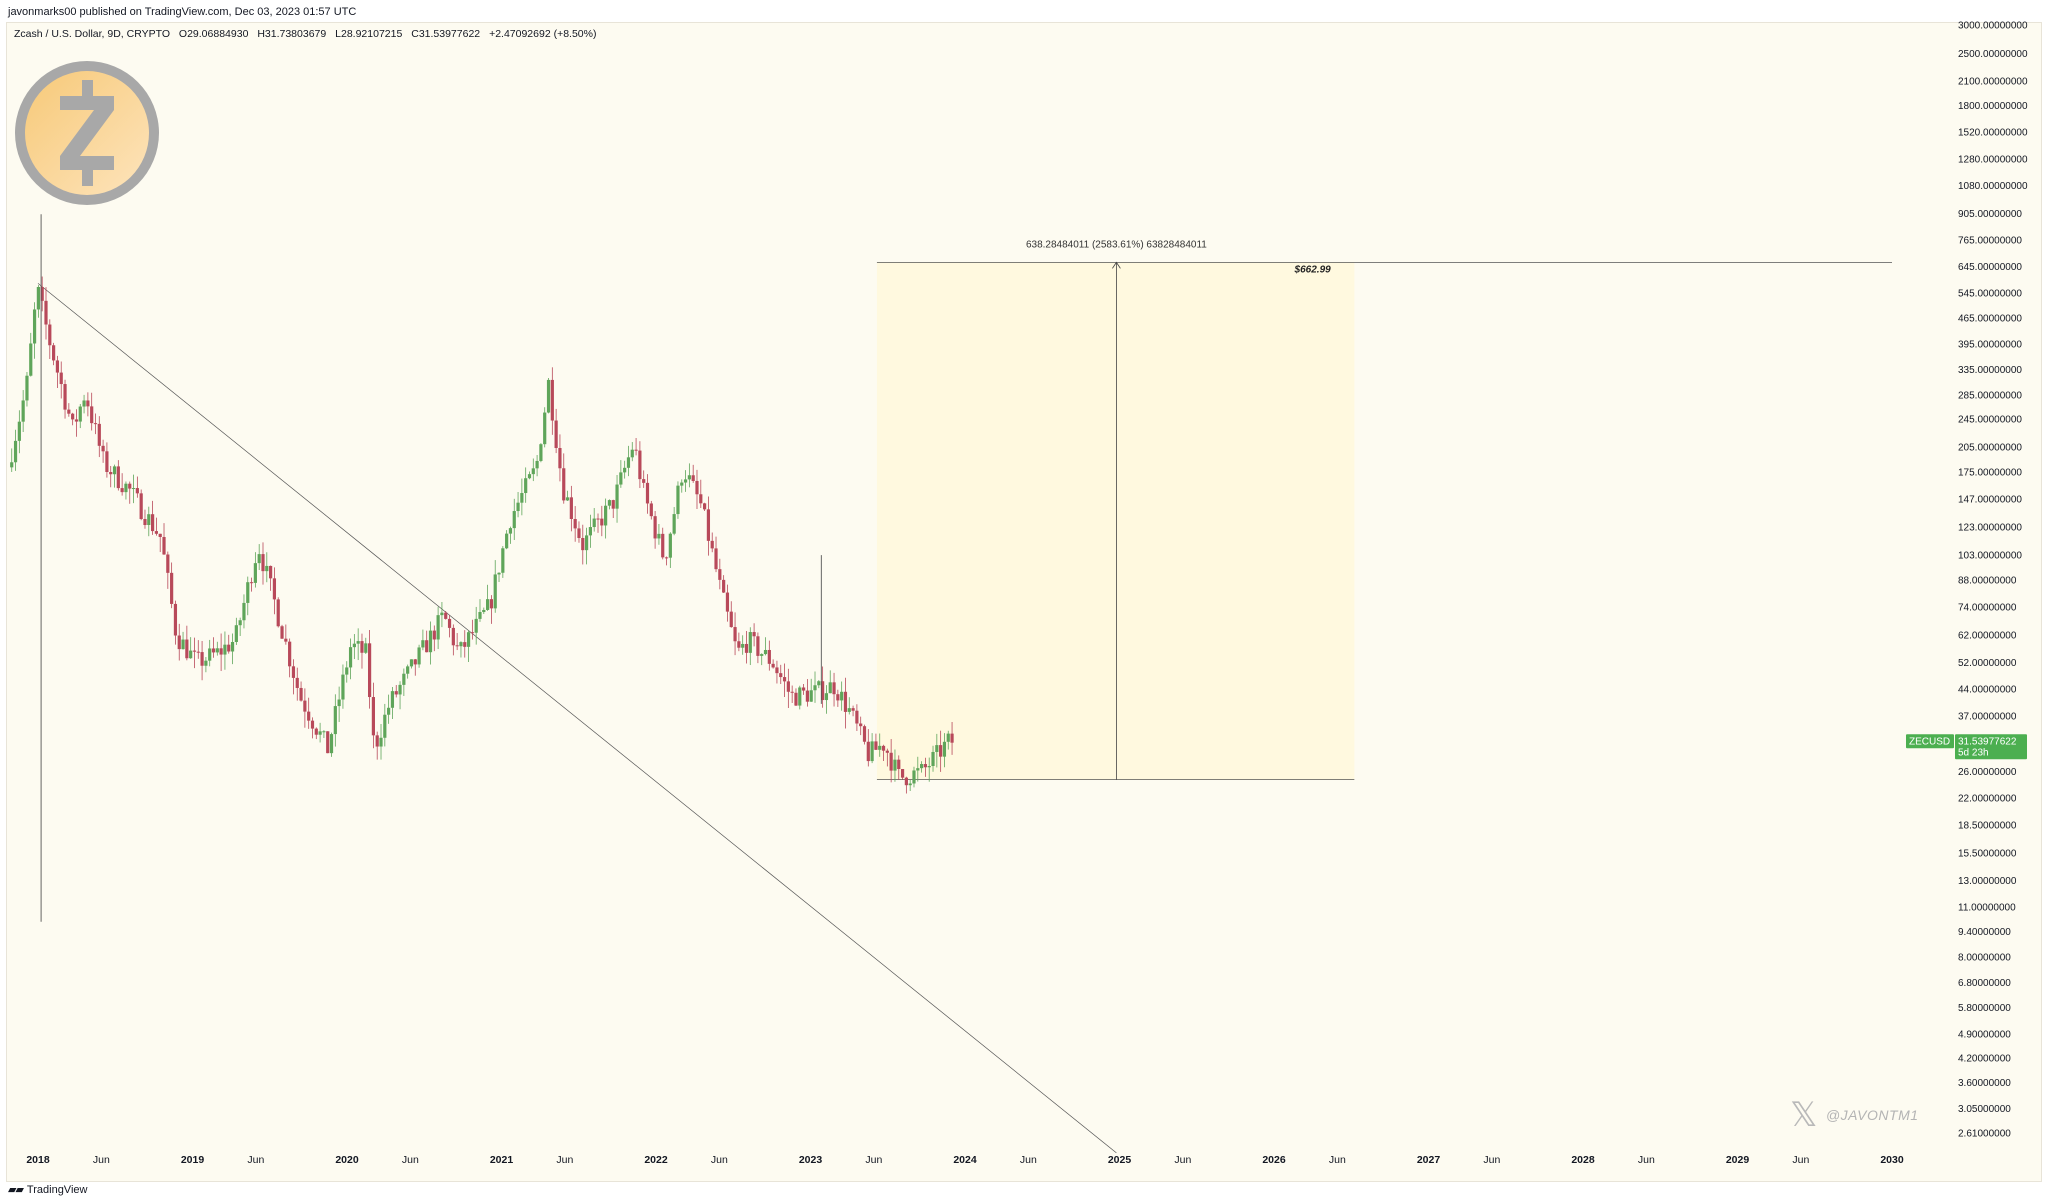 Image resolution: width=2048 pixels, height=1202 pixels. What do you see at coordinates (1115, 521) in the screenshot?
I see `projection-box` at bounding box center [1115, 521].